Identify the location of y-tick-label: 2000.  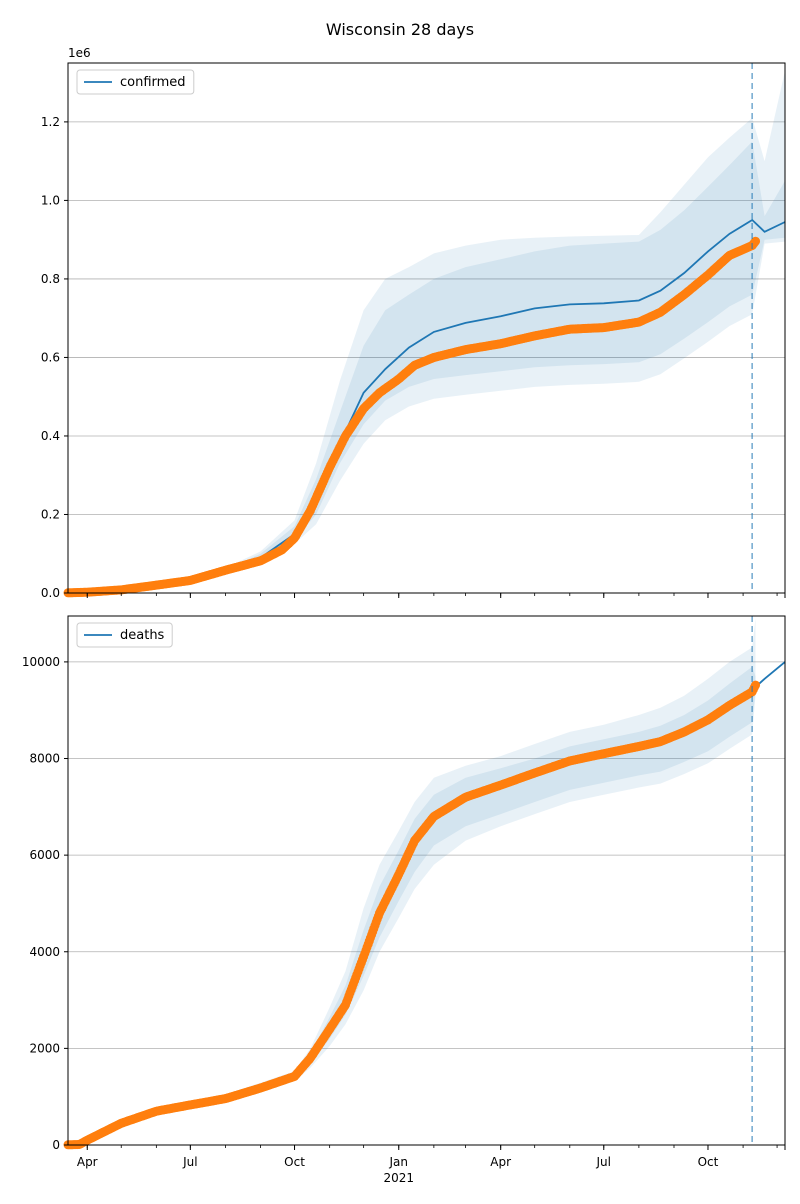
(44, 1048).